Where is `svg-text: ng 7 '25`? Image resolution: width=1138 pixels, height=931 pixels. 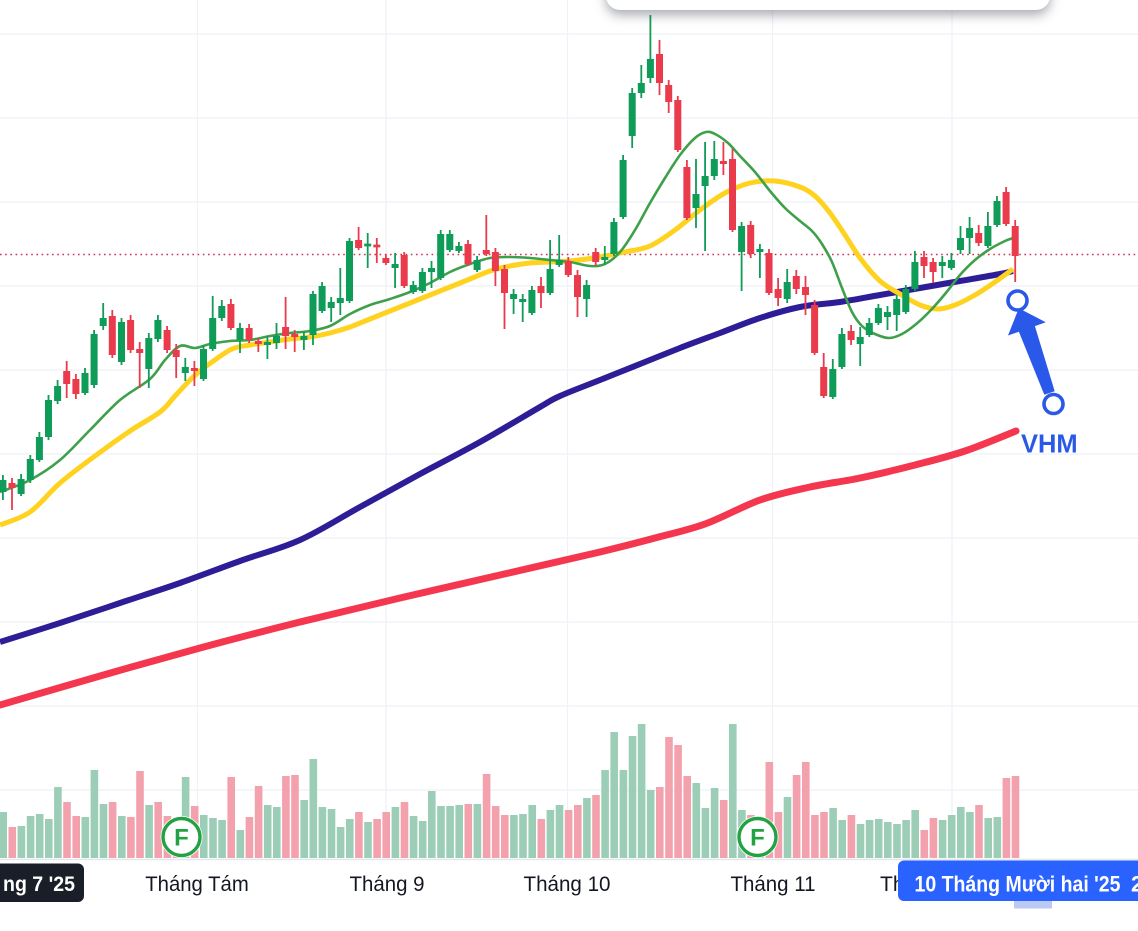
svg-text: ng 7 '25 is located at coordinates (39, 884).